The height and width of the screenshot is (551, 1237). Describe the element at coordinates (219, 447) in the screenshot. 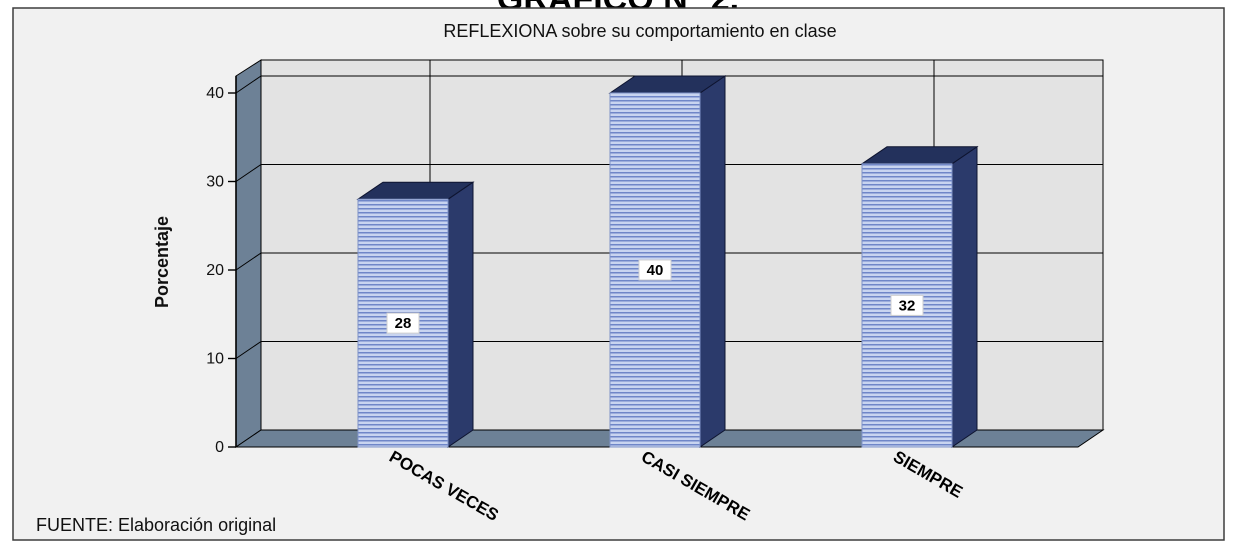

I see `y-tick-label: 0` at that location.